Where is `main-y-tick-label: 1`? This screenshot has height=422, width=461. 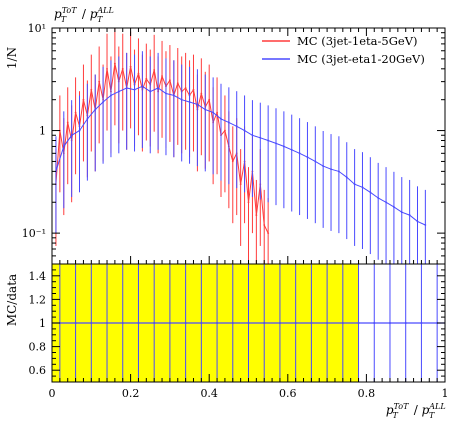
main-y-tick-label: 1 is located at coordinates (42, 131).